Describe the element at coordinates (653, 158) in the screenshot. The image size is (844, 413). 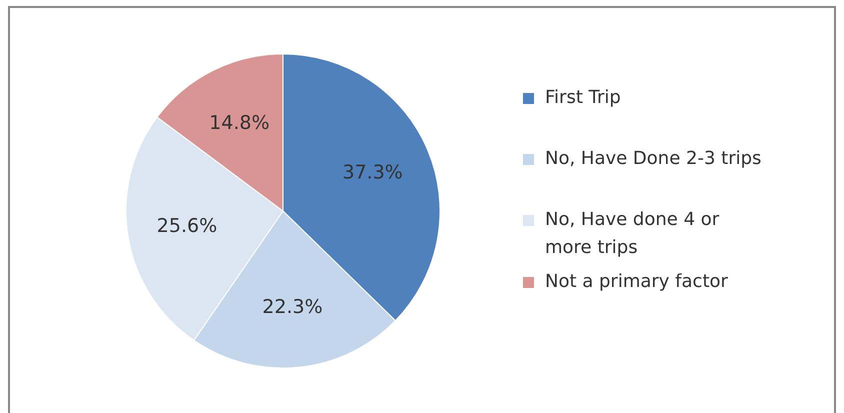
I see `legend-label: No, Have Done 2-3 trips` at that location.